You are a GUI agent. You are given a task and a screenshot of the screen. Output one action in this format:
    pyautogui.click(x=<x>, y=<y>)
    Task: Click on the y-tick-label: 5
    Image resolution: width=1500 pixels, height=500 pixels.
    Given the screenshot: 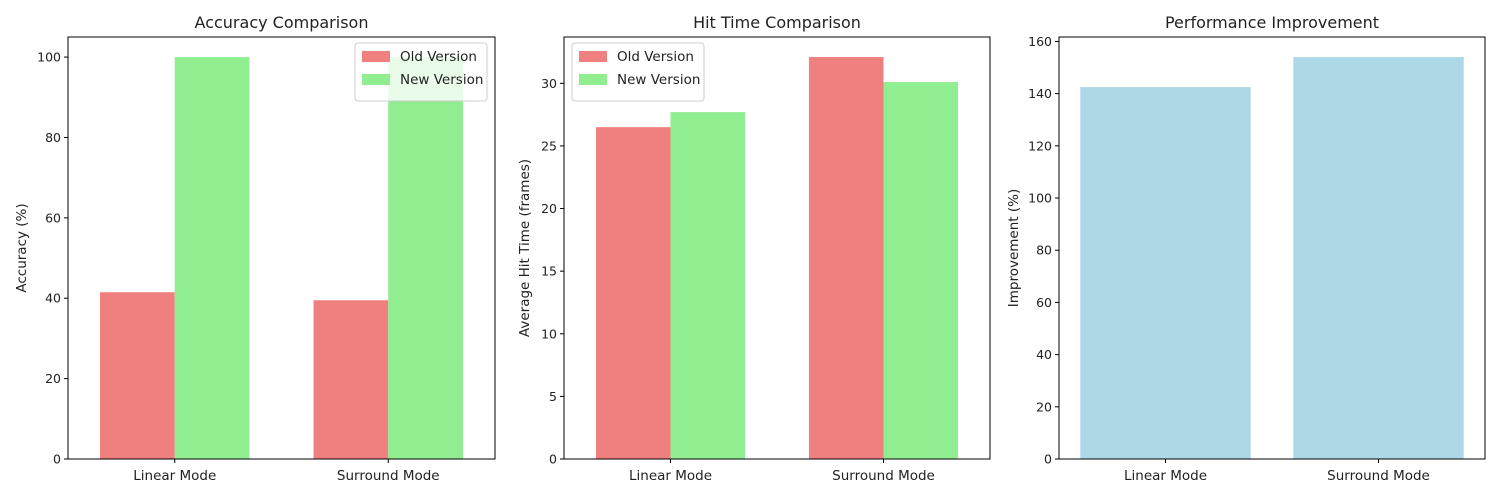 What is the action you would take?
    pyautogui.click(x=553, y=396)
    